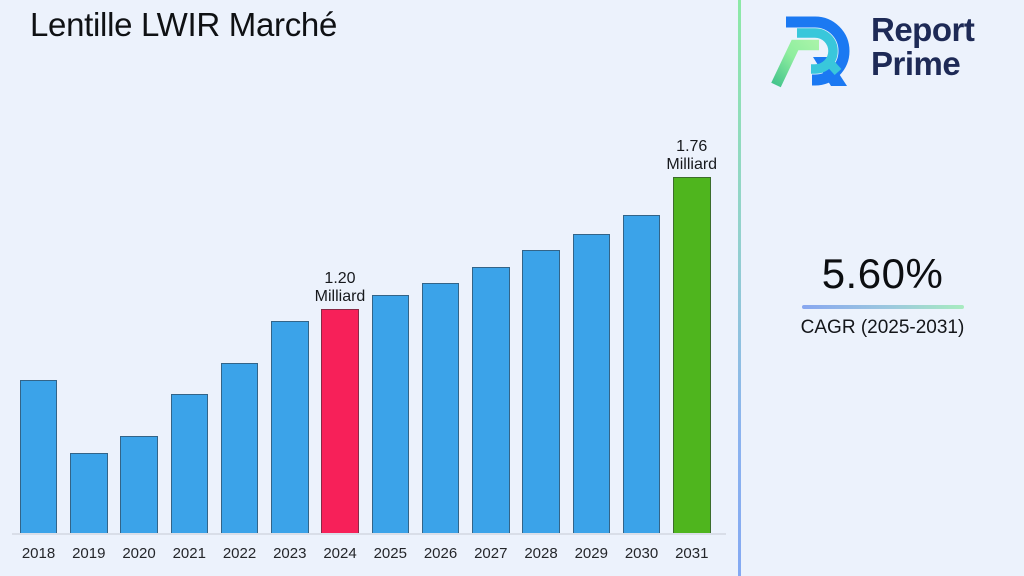 The width and height of the screenshot is (1024, 576). Describe the element at coordinates (340, 553) in the screenshot. I see `x-tick-2024: 2024` at that location.